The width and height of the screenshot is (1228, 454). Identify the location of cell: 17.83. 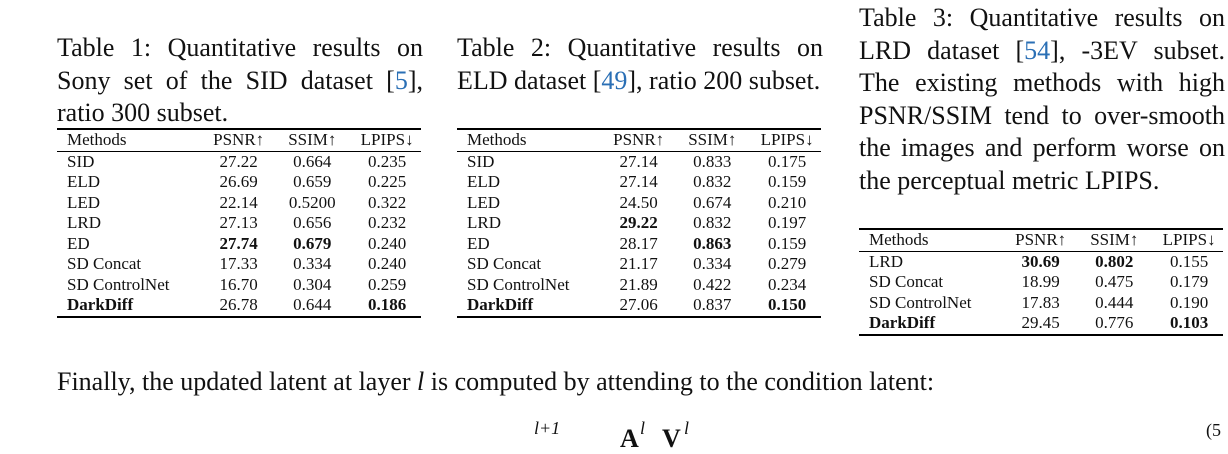
(1040, 302).